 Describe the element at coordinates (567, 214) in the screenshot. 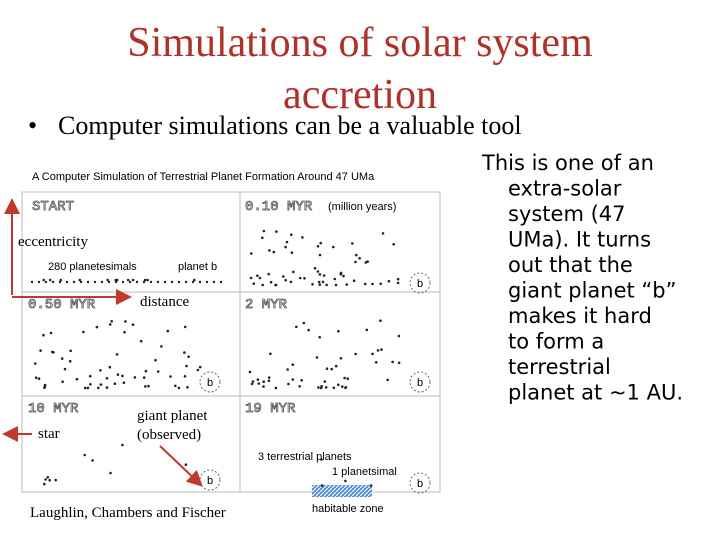

I see `side-text: system (47` at that location.